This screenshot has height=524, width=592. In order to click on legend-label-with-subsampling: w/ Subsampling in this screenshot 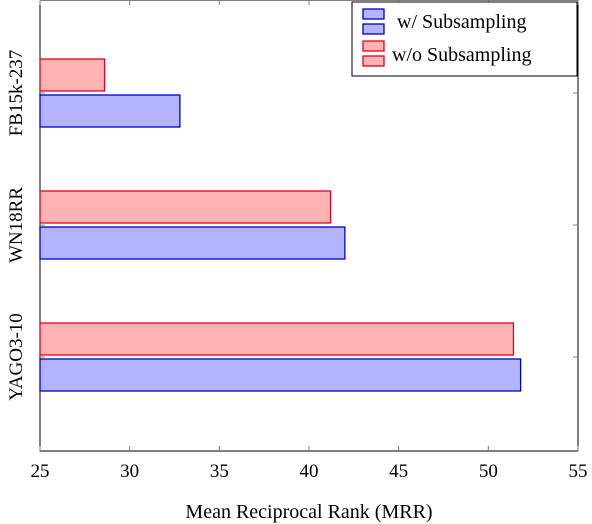, I will do `click(461, 22)`.